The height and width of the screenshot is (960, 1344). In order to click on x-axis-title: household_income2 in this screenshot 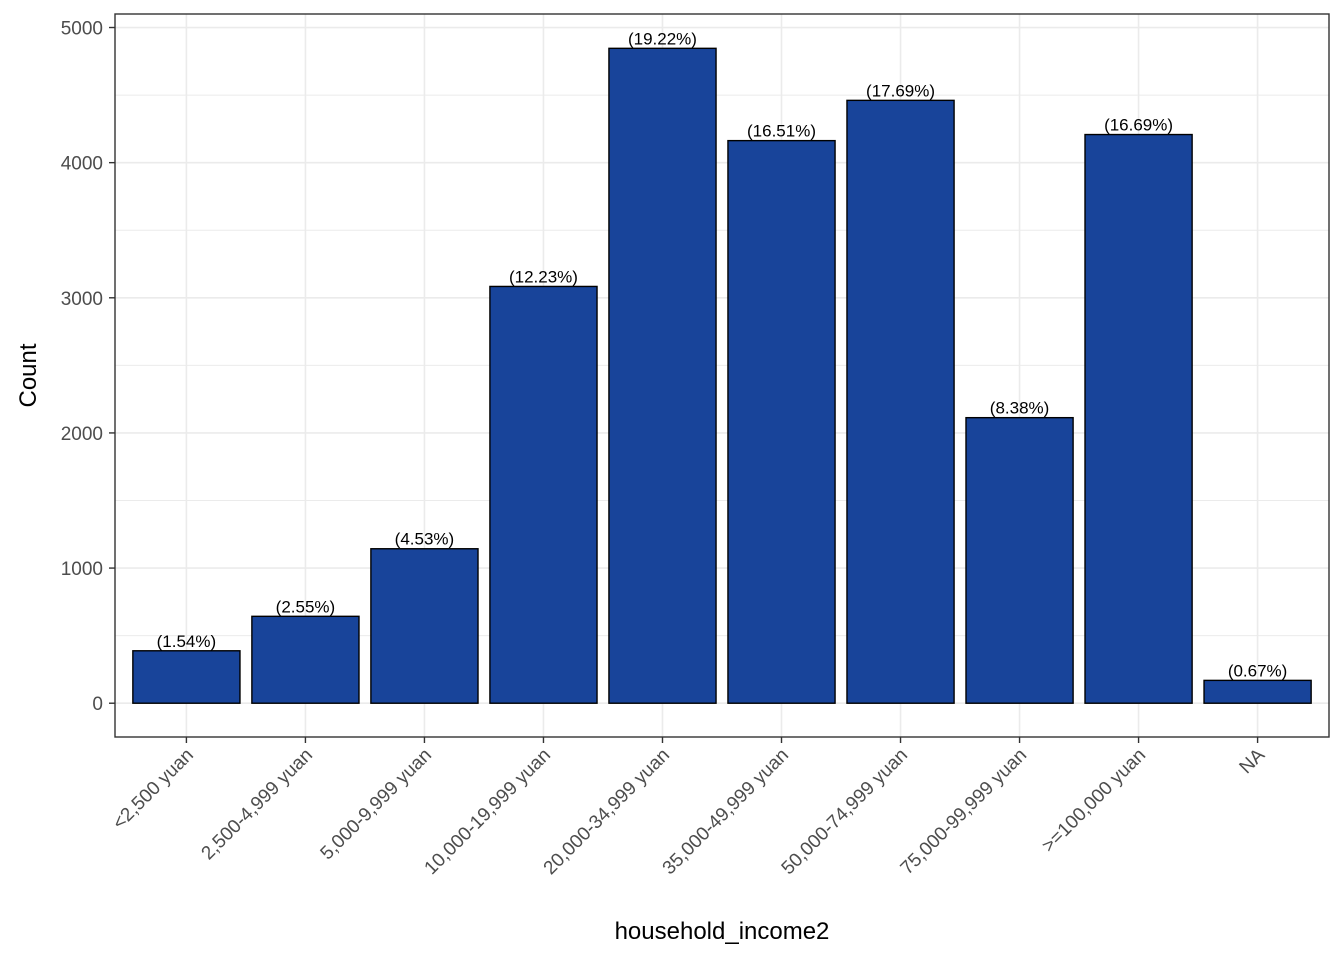, I will do `click(722, 931)`.